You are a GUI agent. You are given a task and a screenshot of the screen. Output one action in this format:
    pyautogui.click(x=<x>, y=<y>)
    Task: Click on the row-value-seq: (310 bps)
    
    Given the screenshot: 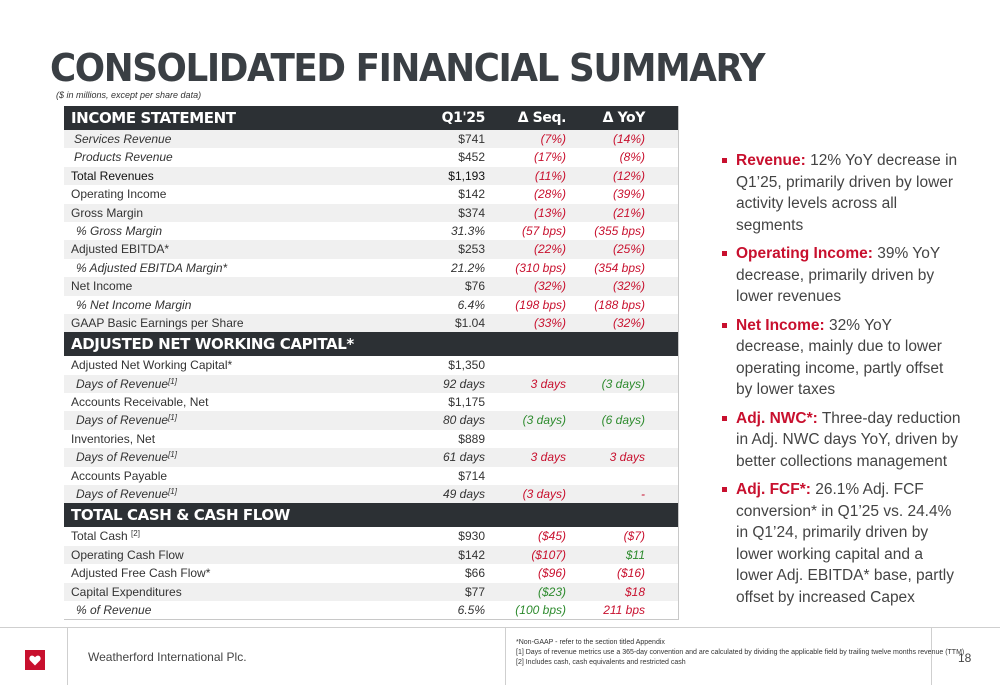 What is the action you would take?
    pyautogui.click(x=540, y=267)
    